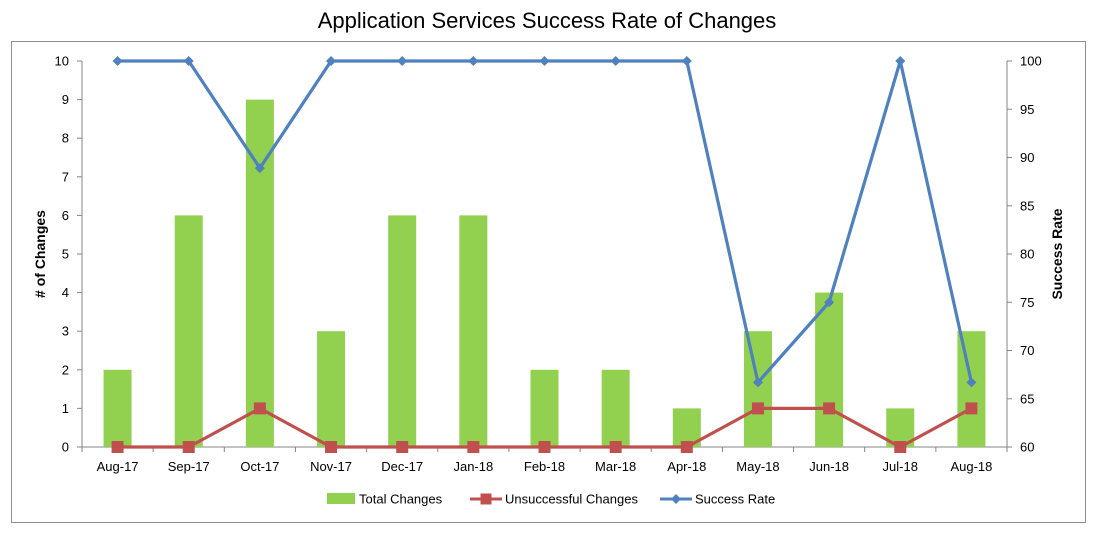 The height and width of the screenshot is (538, 1102). Describe the element at coordinates (473, 466) in the screenshot. I see `x-tick-label: Jan-18` at that location.